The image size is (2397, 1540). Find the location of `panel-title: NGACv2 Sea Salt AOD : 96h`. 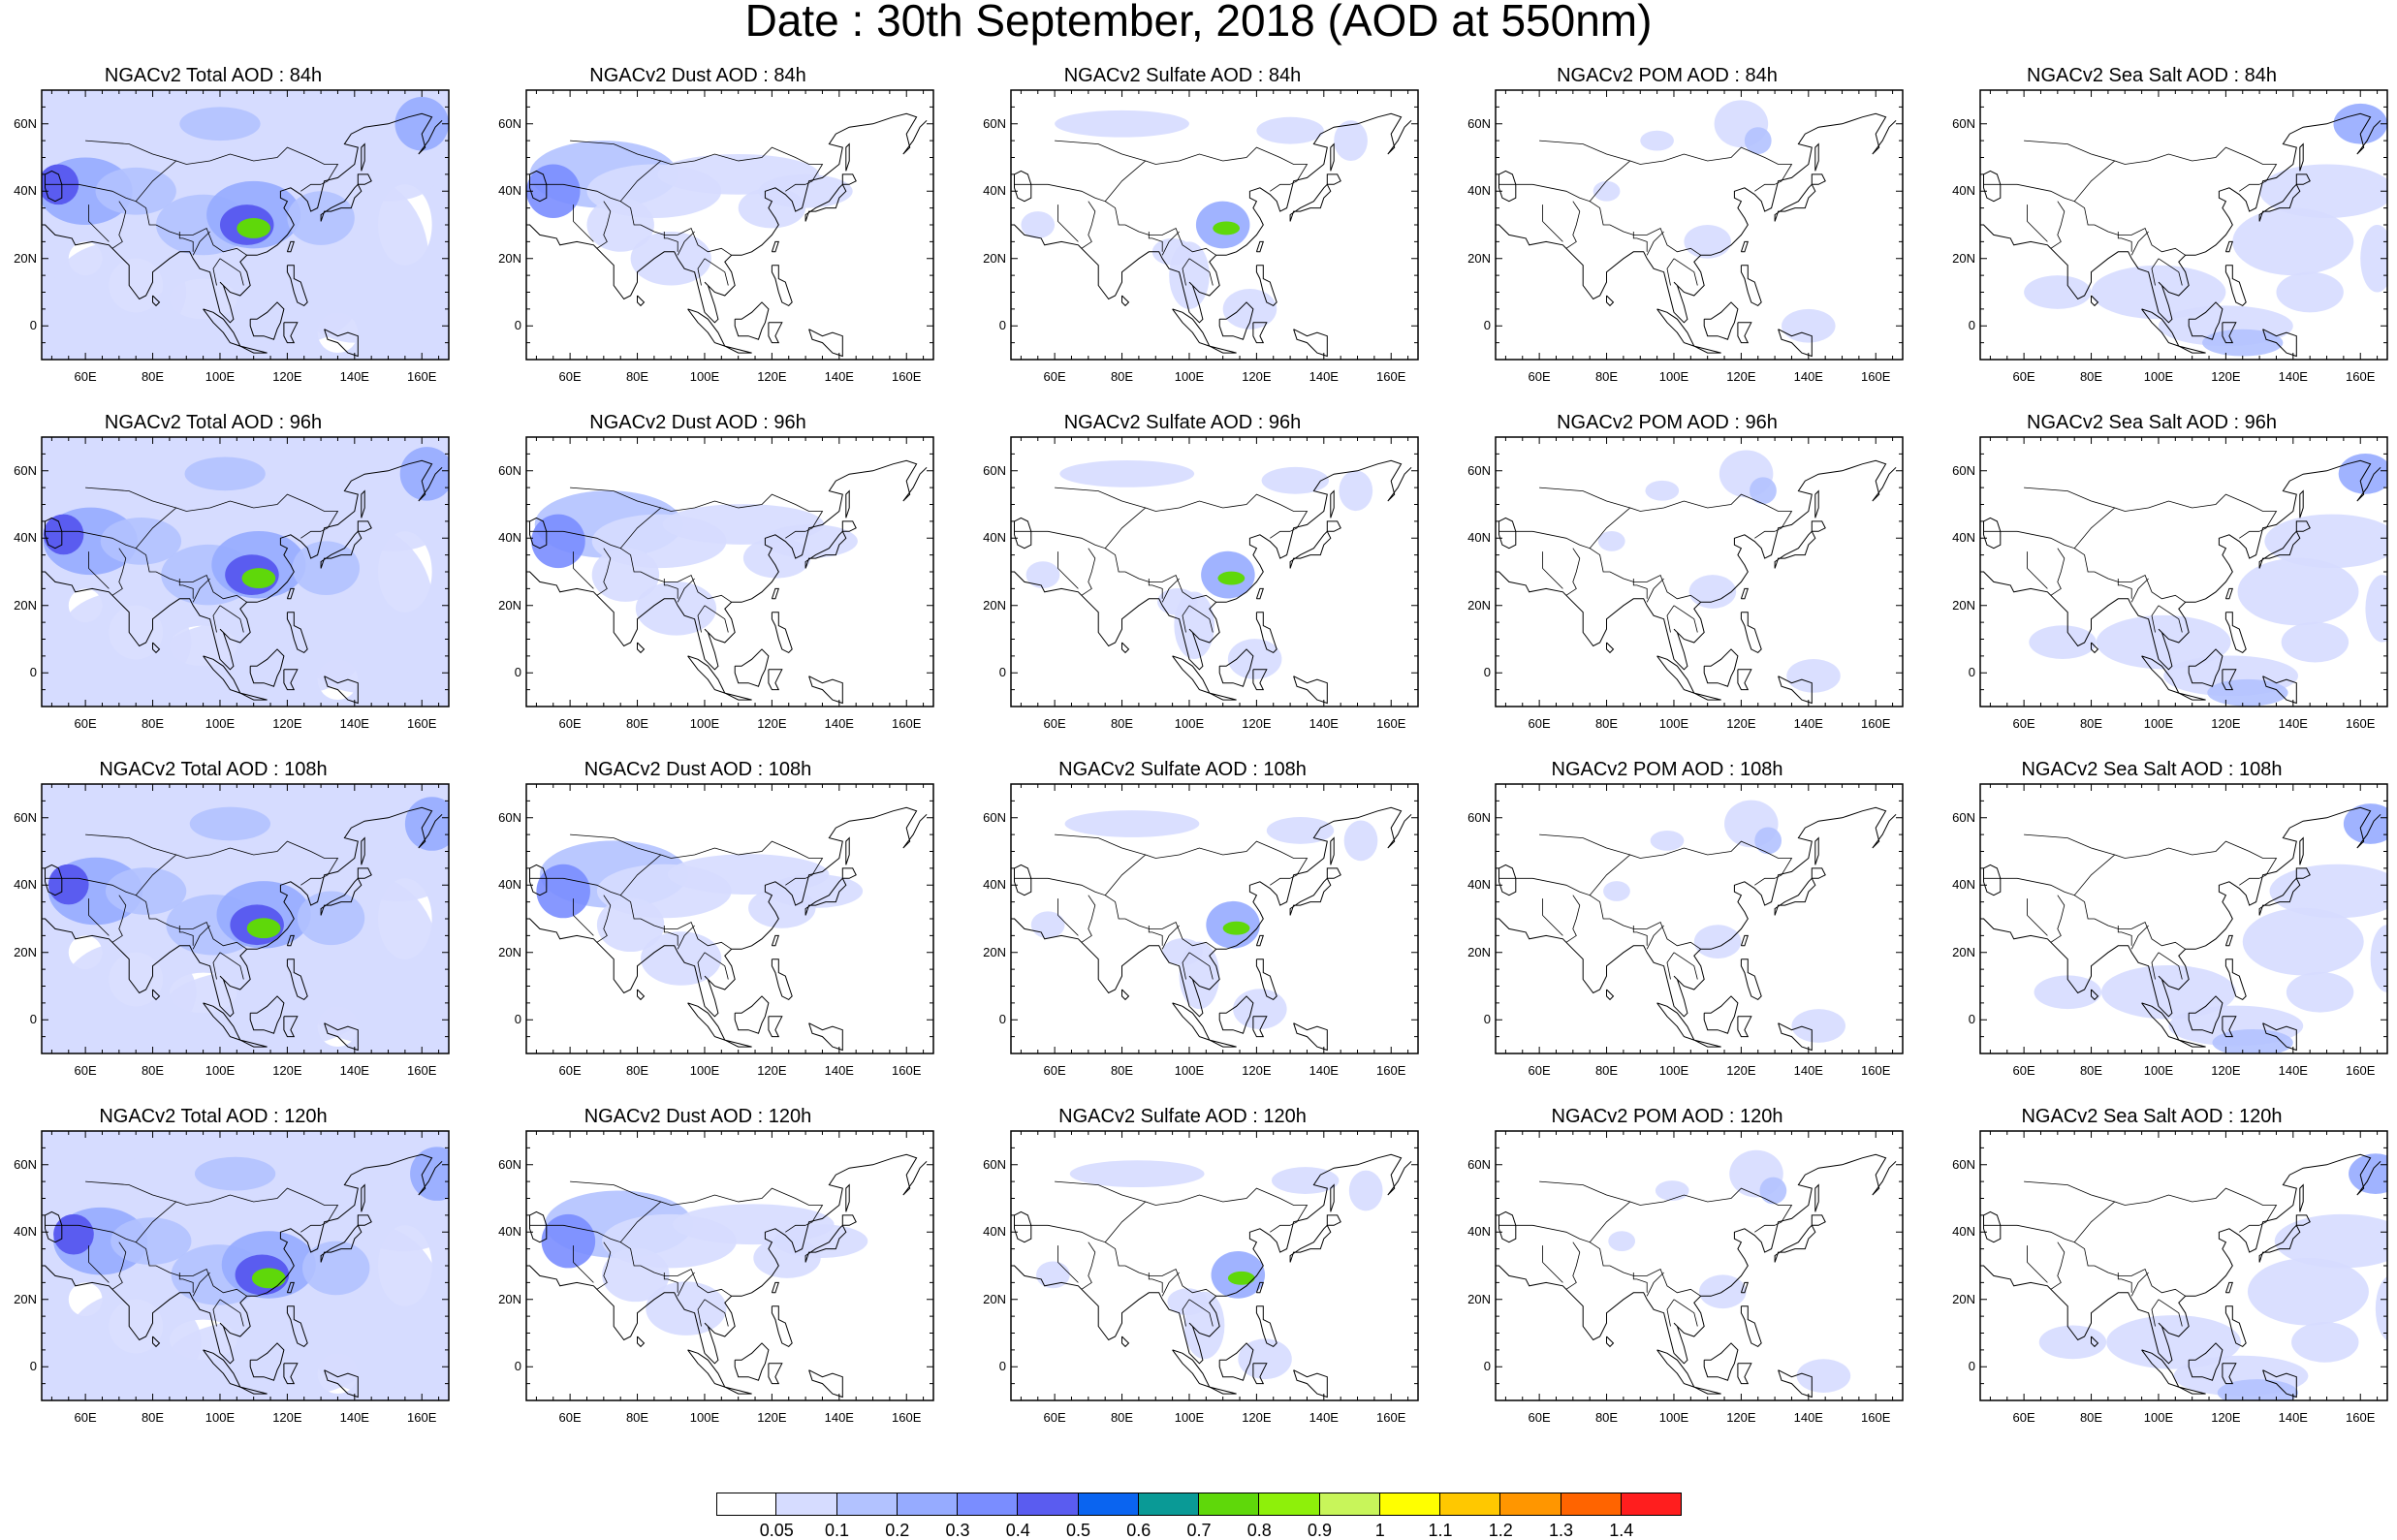

panel-title: NGACv2 Sea Salt AOD : 96h is located at coordinates (2152, 422).